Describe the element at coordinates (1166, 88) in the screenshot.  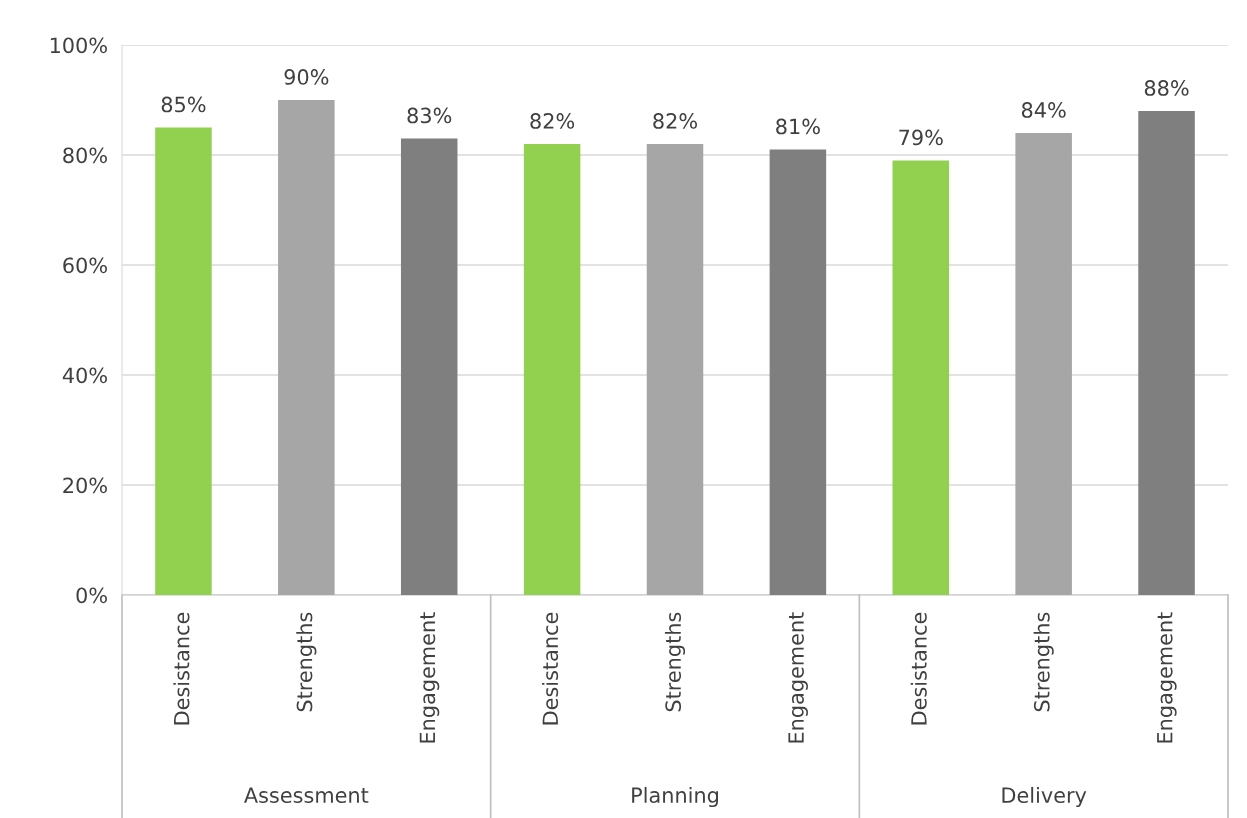
I see `data-label: 88%` at that location.